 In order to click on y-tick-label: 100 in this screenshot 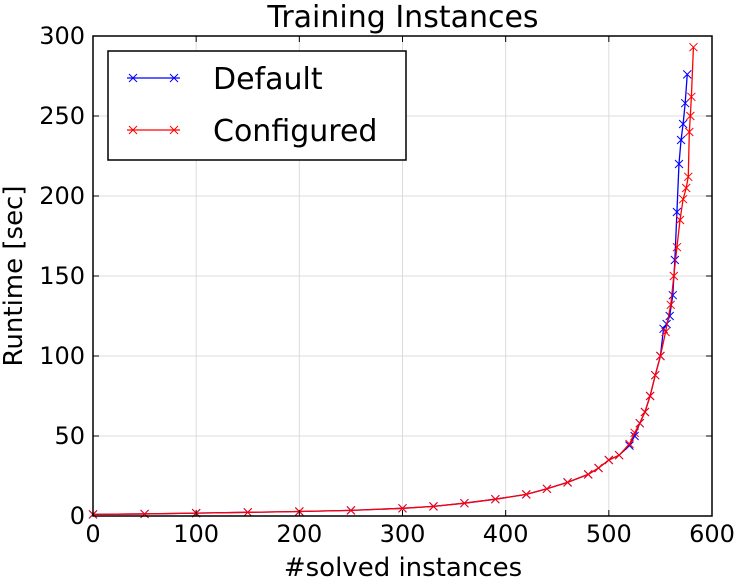, I will do `click(62, 356)`.